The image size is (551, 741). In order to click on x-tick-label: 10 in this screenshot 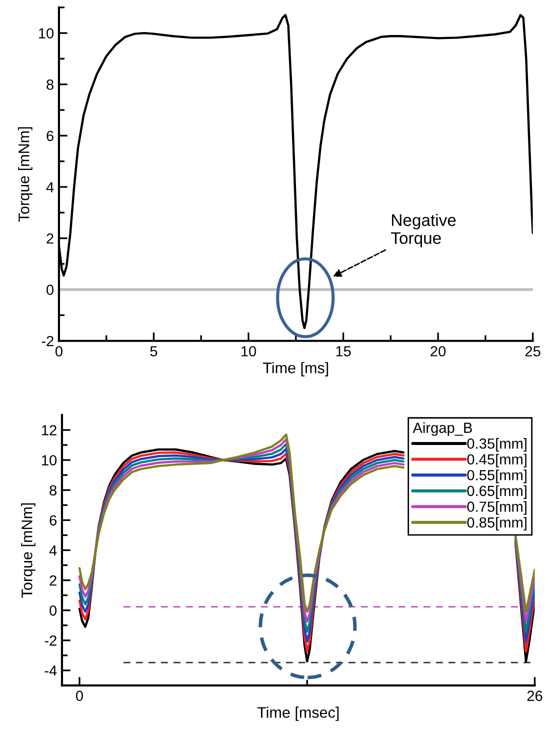, I will do `click(249, 351)`.